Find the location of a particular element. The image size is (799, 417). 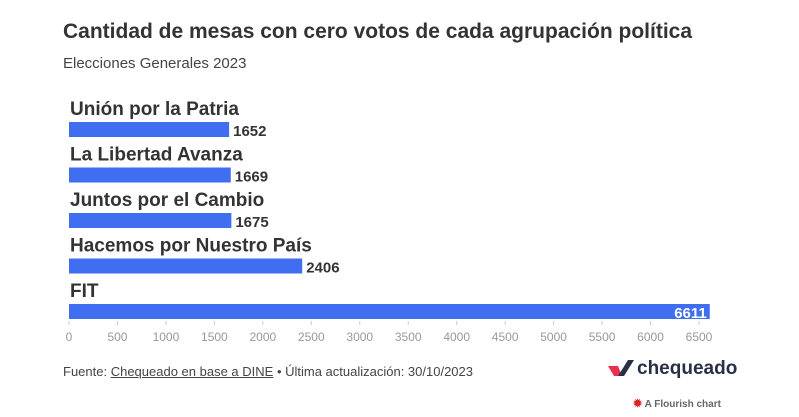

category-label: Juntos por el Cambio is located at coordinates (167, 200).